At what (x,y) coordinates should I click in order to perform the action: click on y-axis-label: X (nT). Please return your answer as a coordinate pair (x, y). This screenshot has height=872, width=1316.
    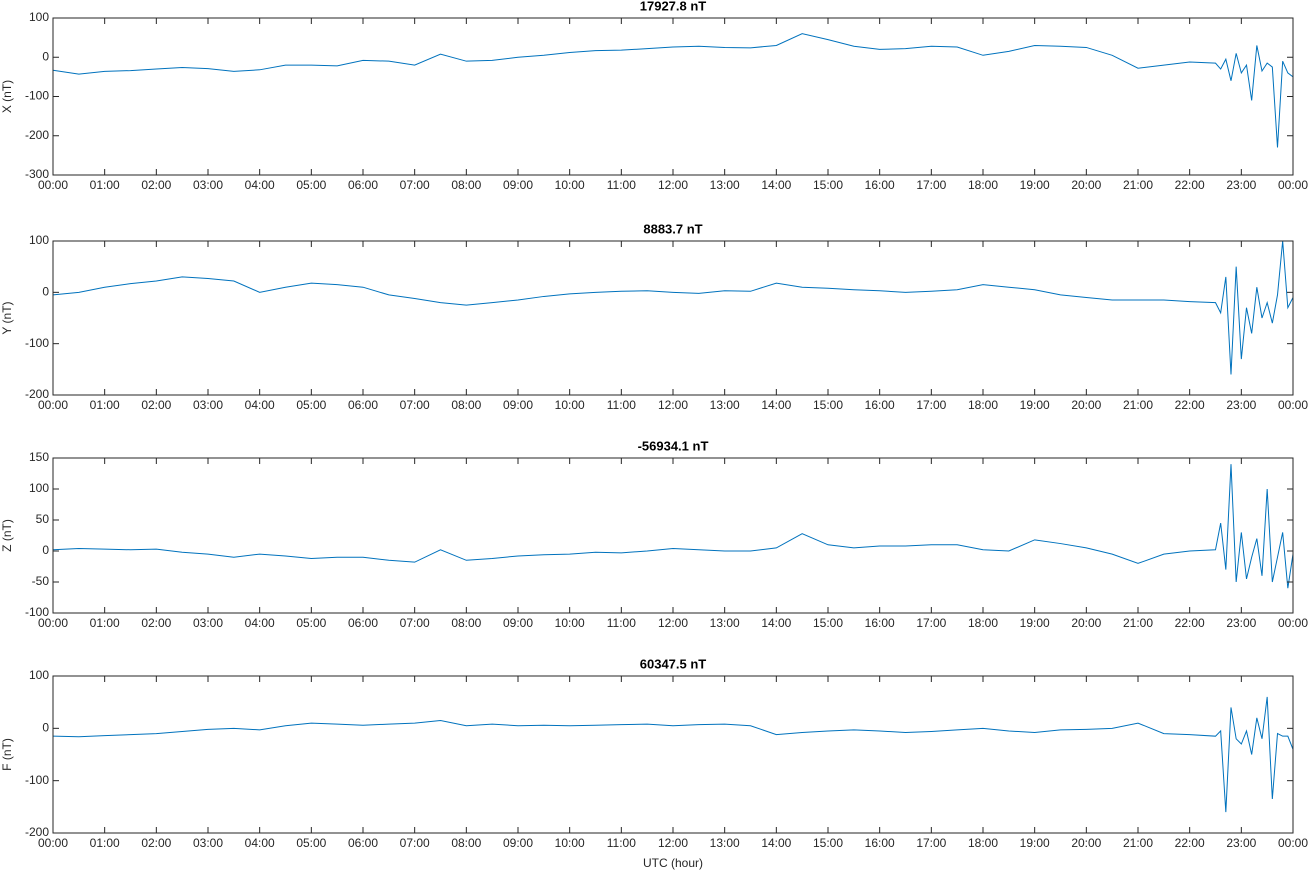
    Looking at the image, I should click on (7, 96).